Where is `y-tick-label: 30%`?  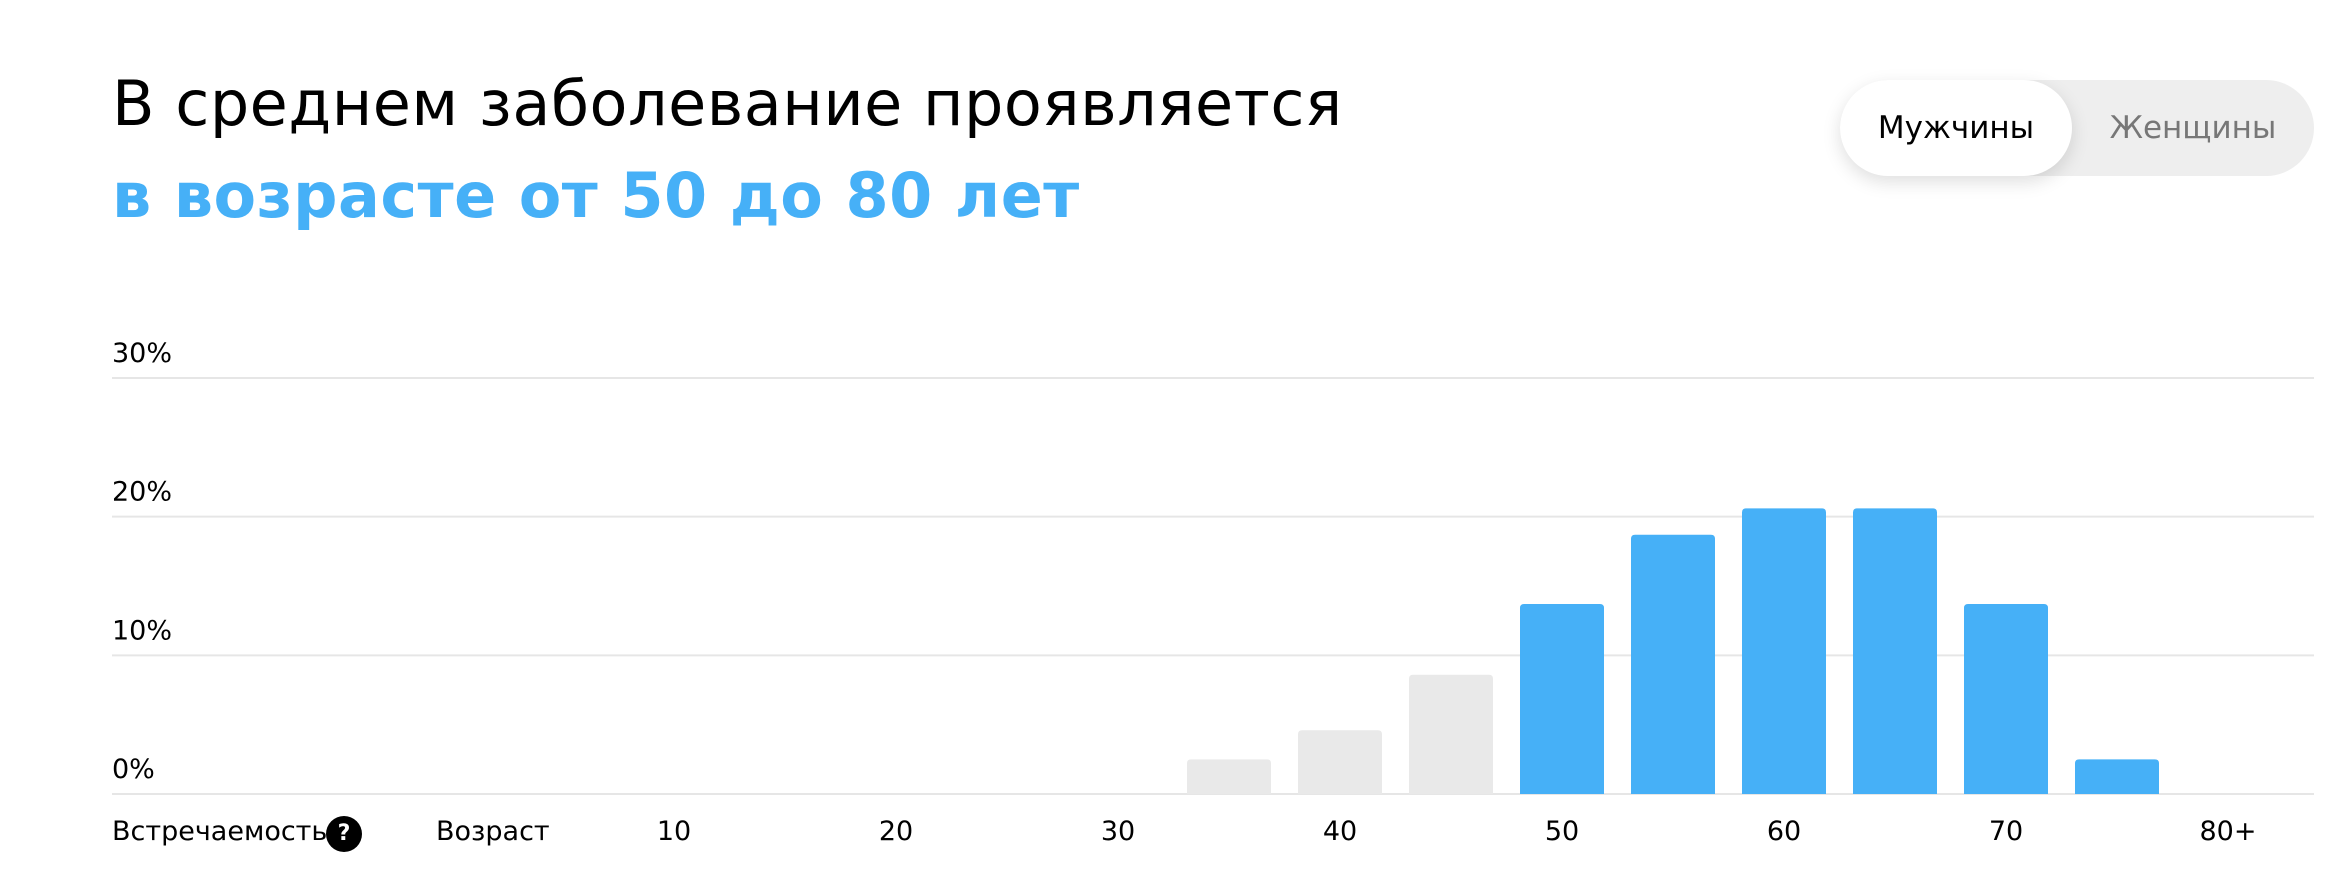
y-tick-label: 30% is located at coordinates (142, 353).